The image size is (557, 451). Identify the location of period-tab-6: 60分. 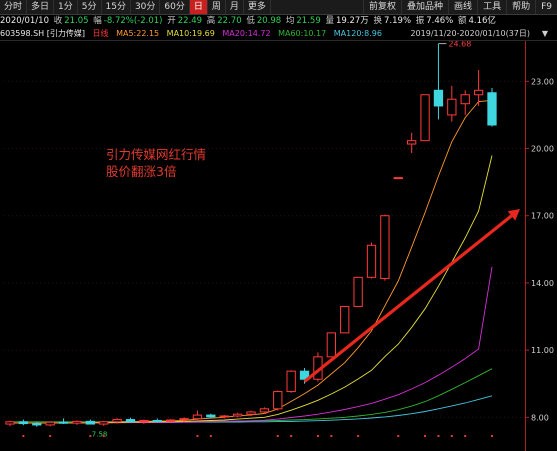
(175, 7).